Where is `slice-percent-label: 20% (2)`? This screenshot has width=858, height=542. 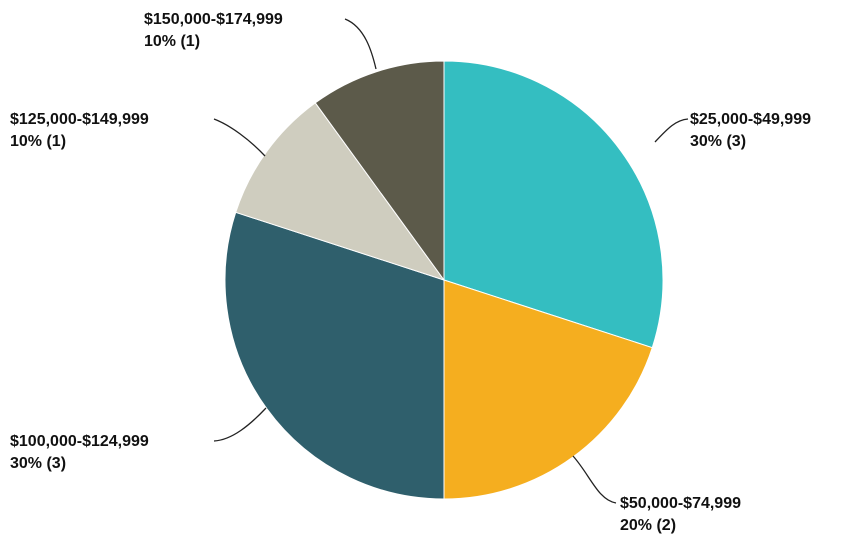
slice-percent-label: 20% (2) is located at coordinates (648, 525).